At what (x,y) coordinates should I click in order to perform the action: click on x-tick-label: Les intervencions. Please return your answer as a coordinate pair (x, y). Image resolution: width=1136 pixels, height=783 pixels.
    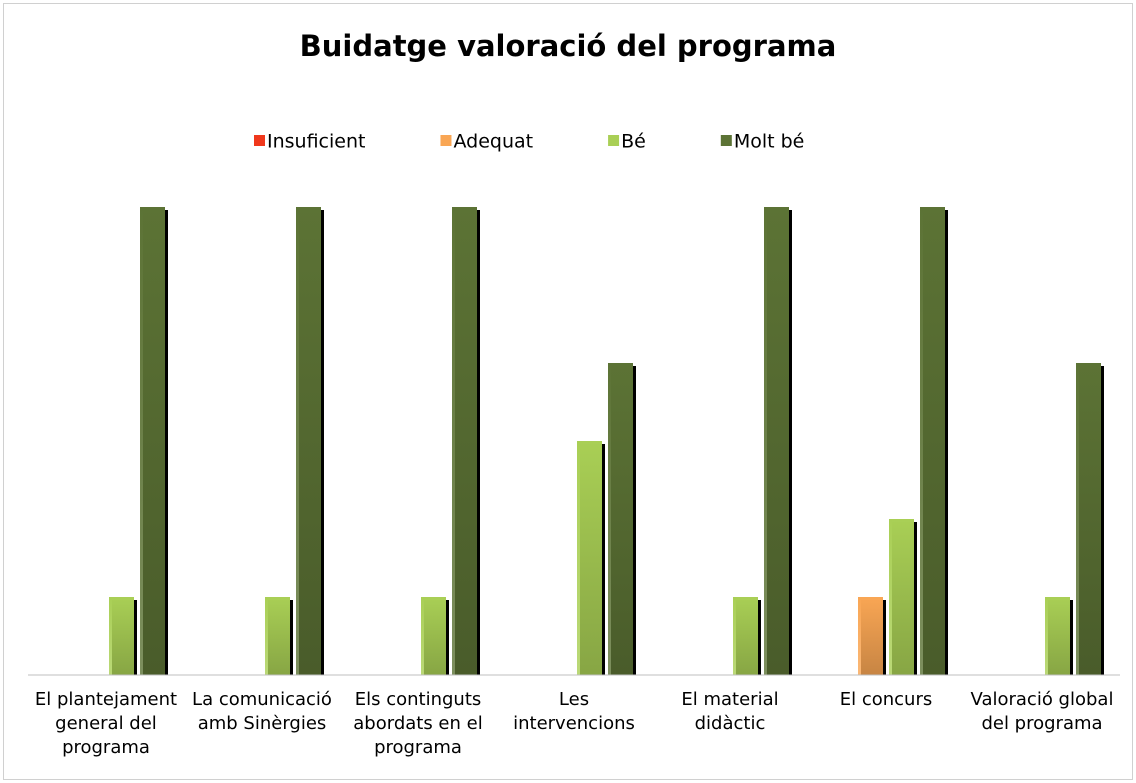
    Looking at the image, I should click on (574, 711).